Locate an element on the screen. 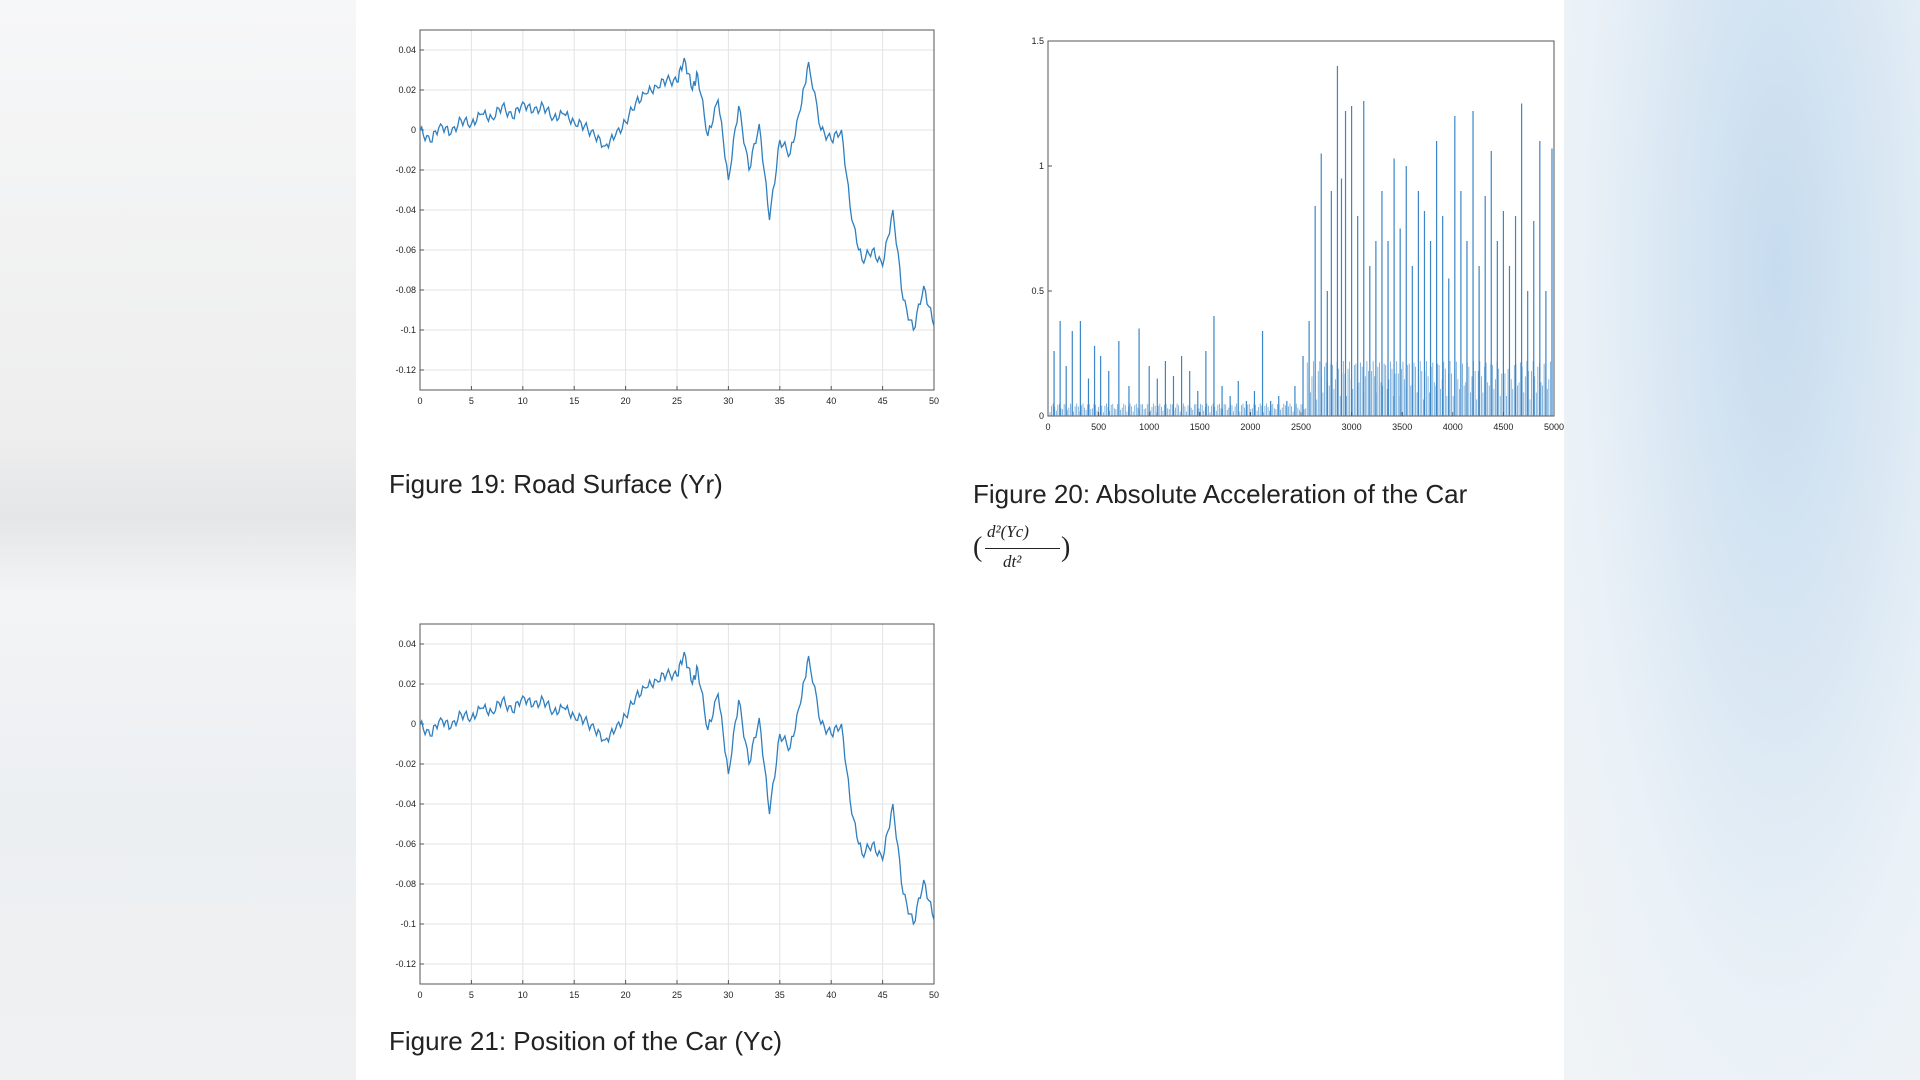  y-tick-label: 1.5 is located at coordinates (1037, 41).